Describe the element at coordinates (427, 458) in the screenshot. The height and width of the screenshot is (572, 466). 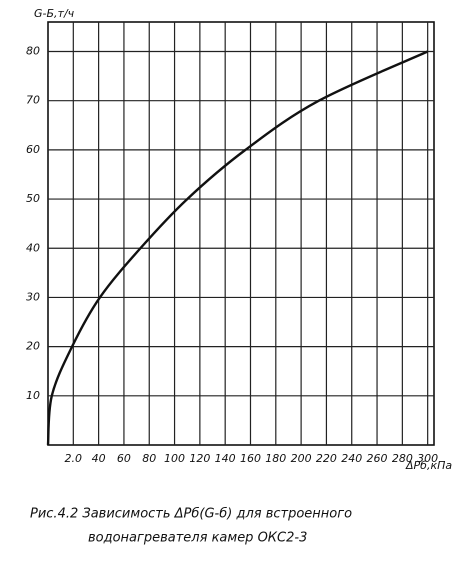
I see `x-tick-label: 300` at that location.